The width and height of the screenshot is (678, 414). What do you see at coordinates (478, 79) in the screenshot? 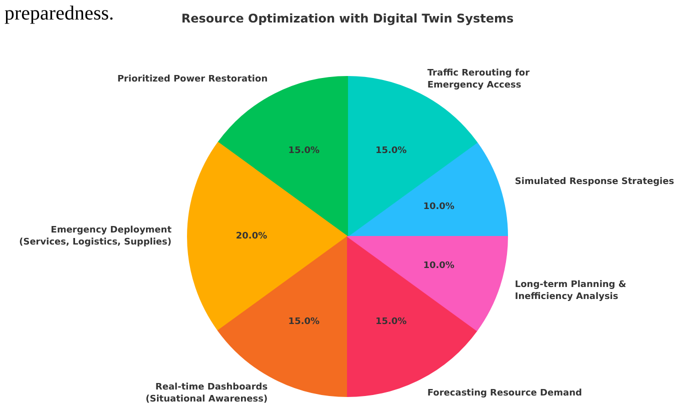
I see `slice-label: Traffic Rerouting for Emergency Access` at bounding box center [478, 79].